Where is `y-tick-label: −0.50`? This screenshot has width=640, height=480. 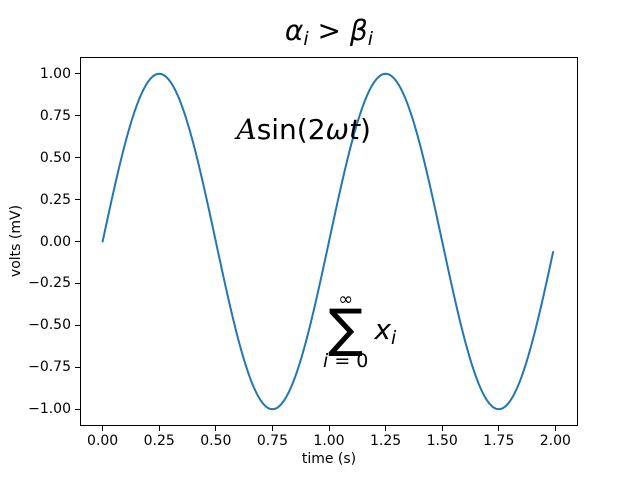 y-tick-label: −0.50 is located at coordinates (49, 325).